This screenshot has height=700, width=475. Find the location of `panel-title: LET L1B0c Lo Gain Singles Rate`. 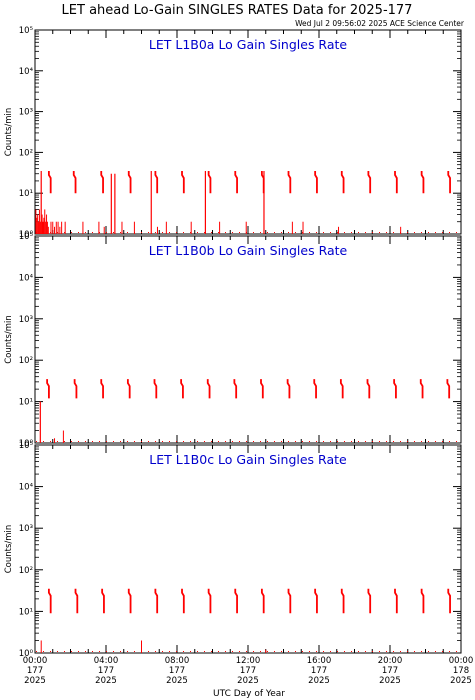

panel-title: LET L1B0c Lo Gain Singles Rate is located at coordinates (248, 459).